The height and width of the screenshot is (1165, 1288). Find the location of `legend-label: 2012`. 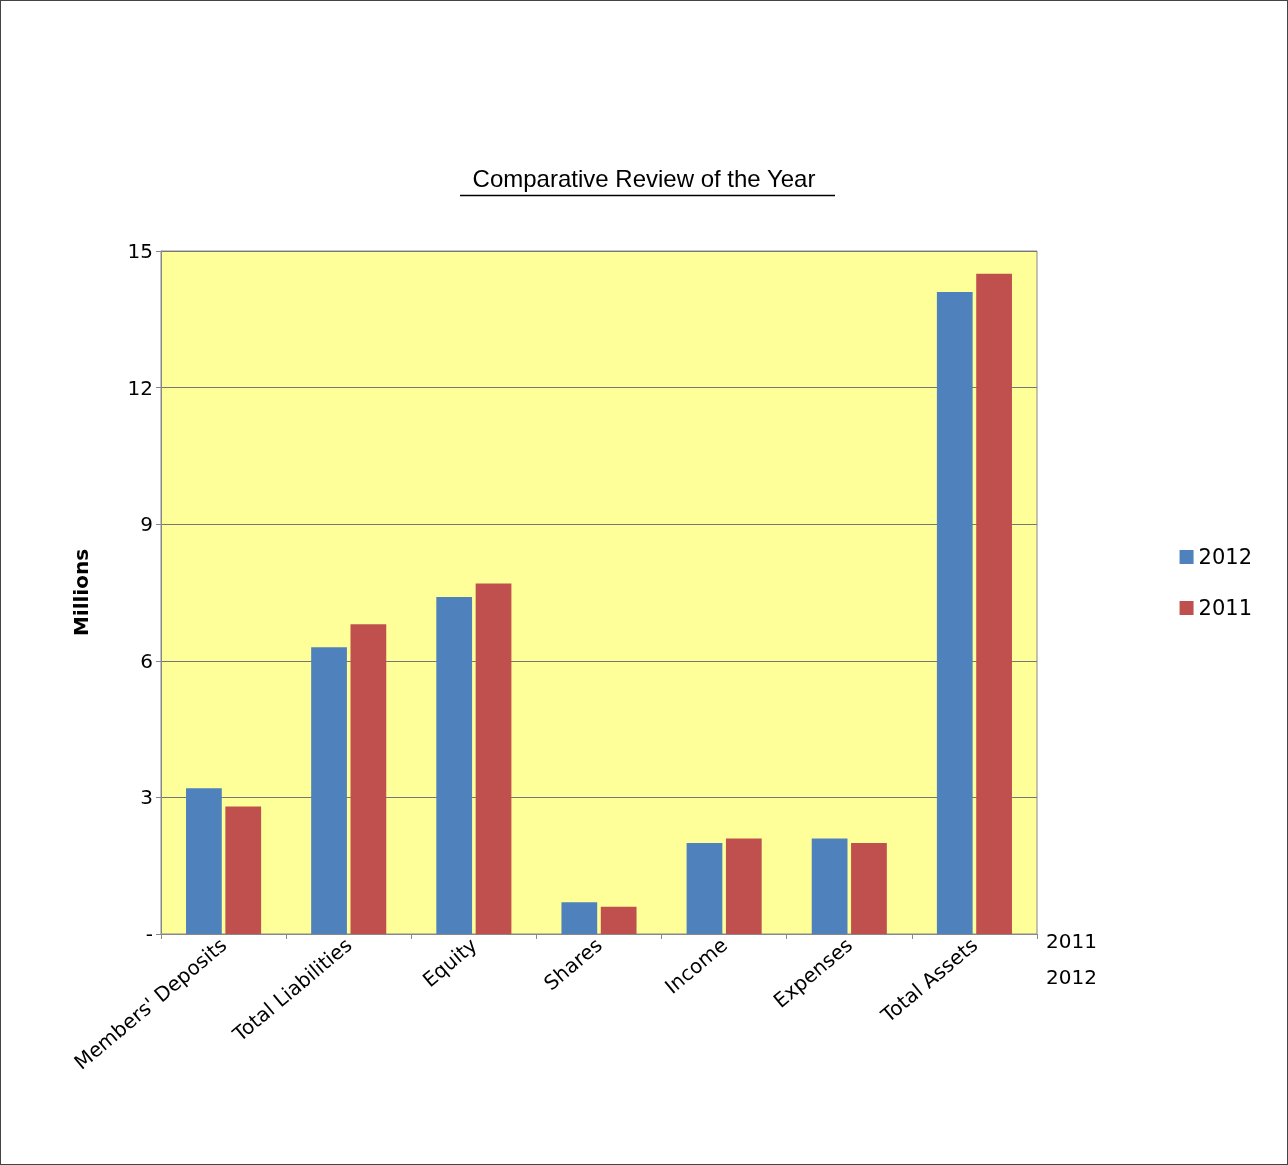

legend-label: 2012 is located at coordinates (1225, 557).